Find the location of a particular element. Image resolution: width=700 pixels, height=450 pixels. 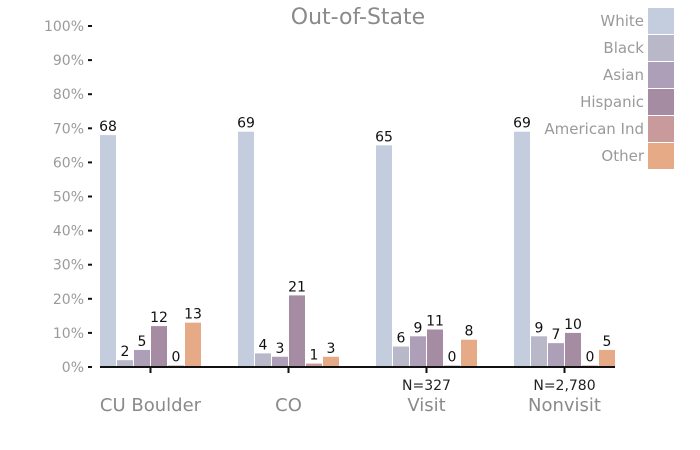

x-tick-label: CO is located at coordinates (288, 405).